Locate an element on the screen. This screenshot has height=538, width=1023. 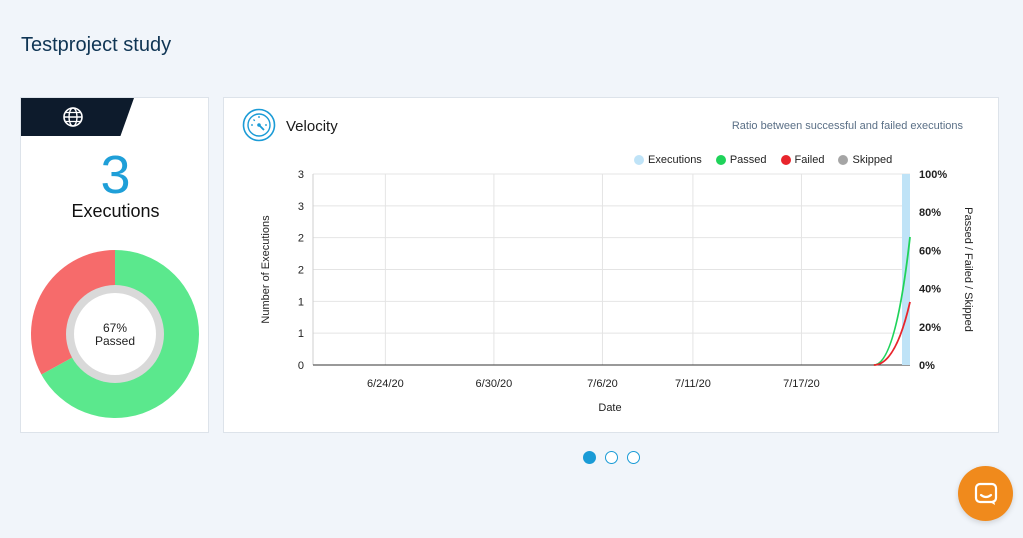
y2-axis-label: Passed / Failed / Skipped is located at coordinates (968, 269).